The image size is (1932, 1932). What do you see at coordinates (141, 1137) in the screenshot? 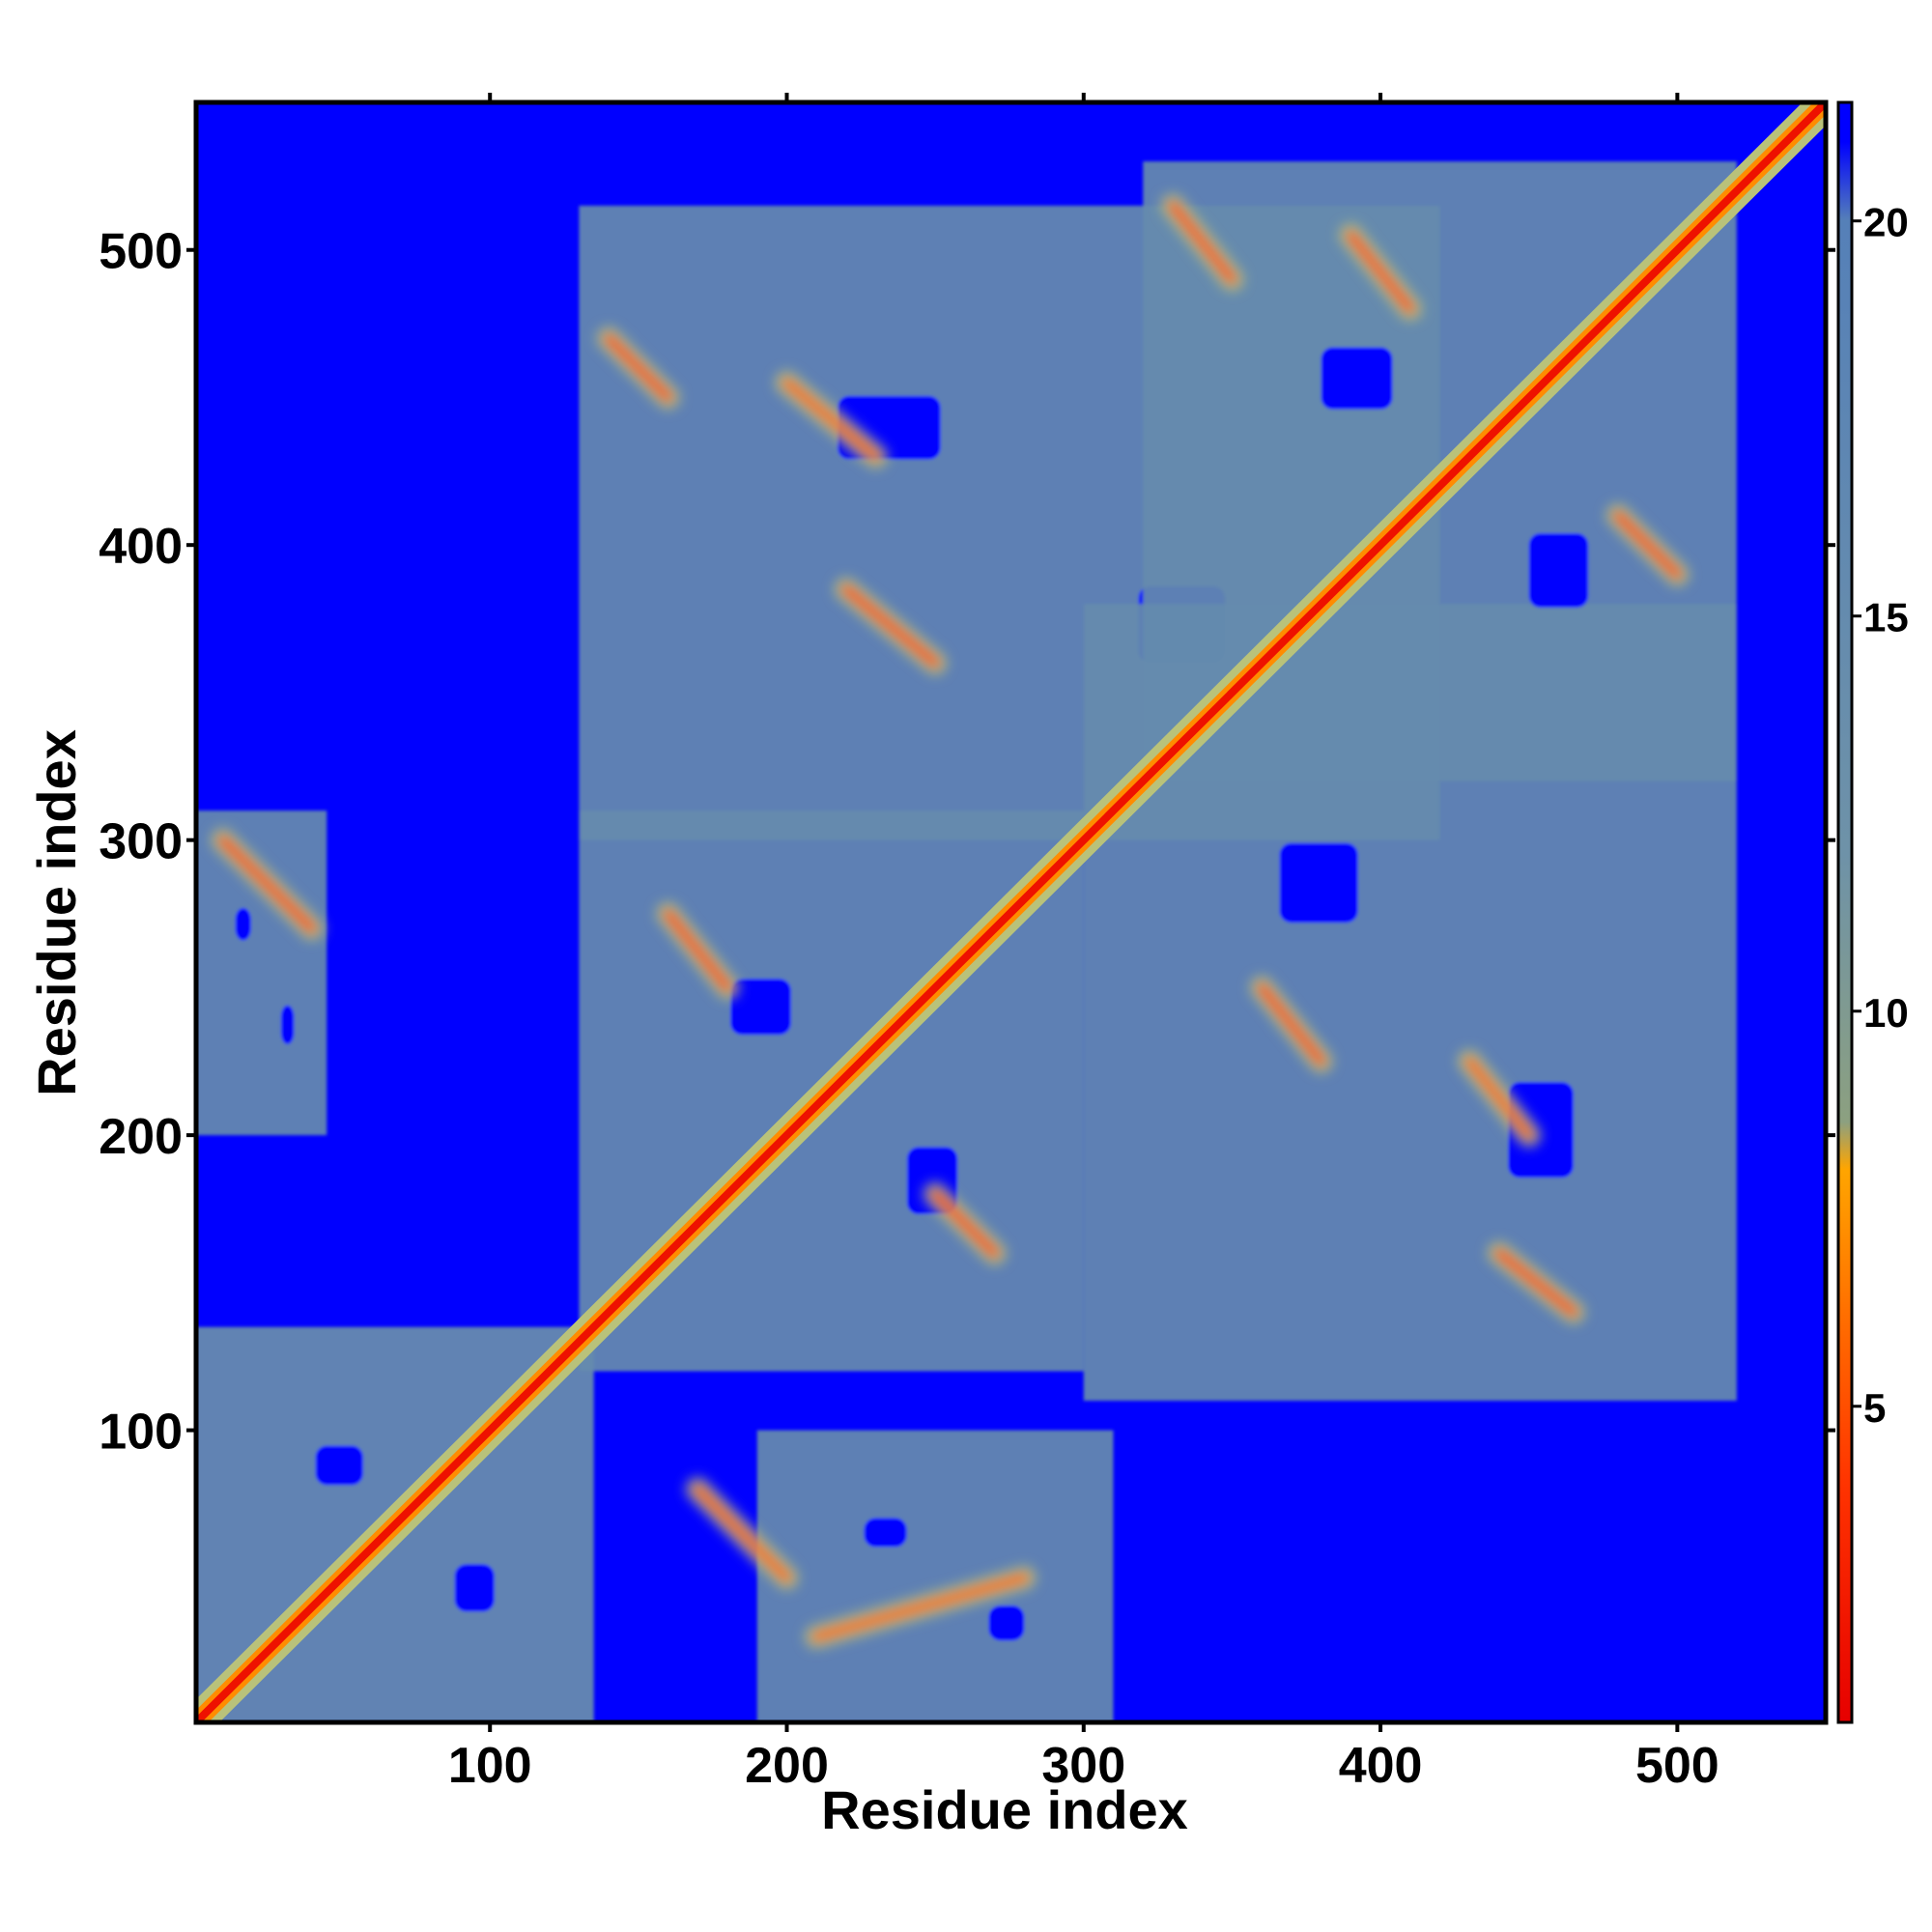
I see `y-tick-label: 200` at bounding box center [141, 1137].